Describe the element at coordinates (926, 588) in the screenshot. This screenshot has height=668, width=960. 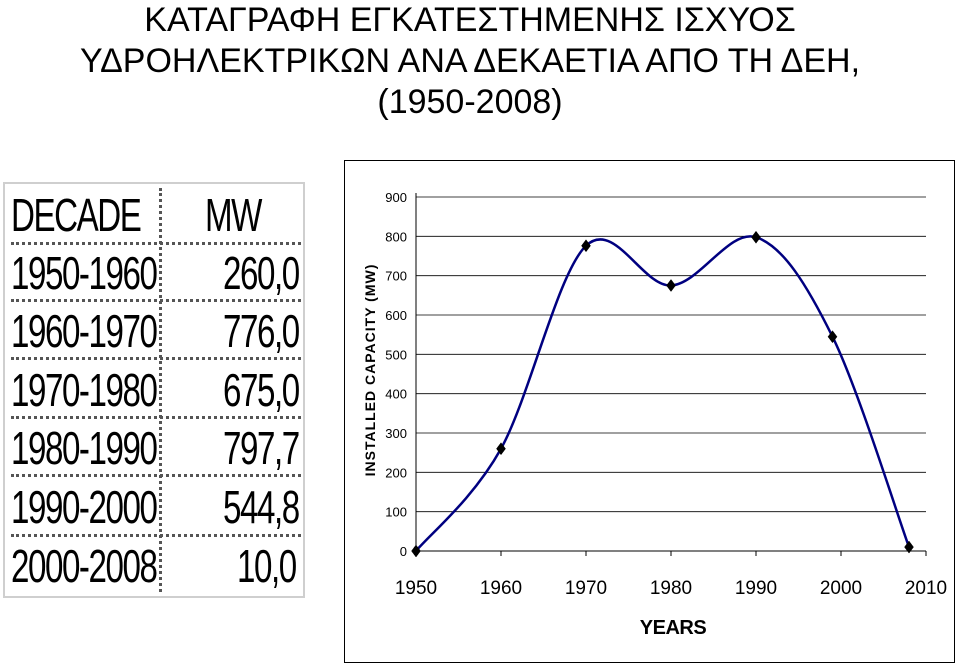
I see `x-tick-label: 2010` at that location.